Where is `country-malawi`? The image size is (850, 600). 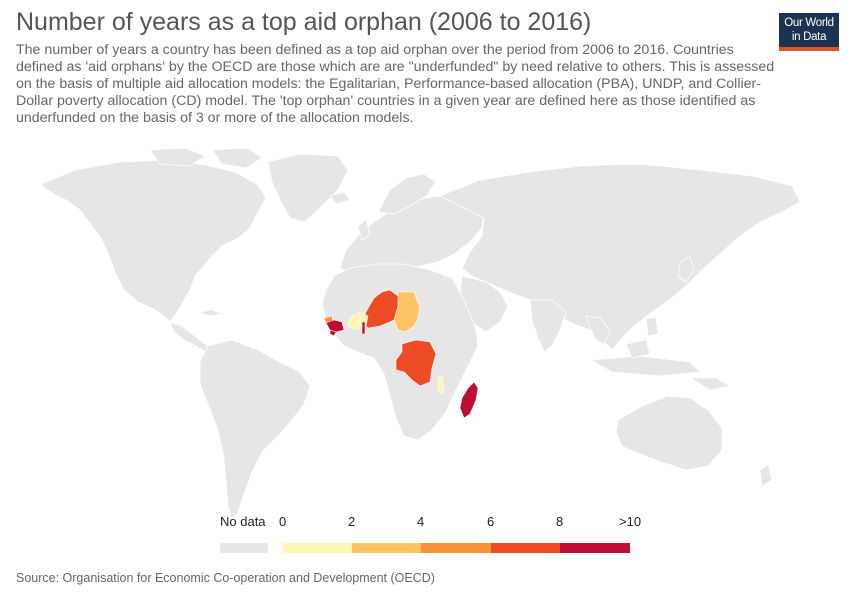 country-malawi is located at coordinates (441, 385).